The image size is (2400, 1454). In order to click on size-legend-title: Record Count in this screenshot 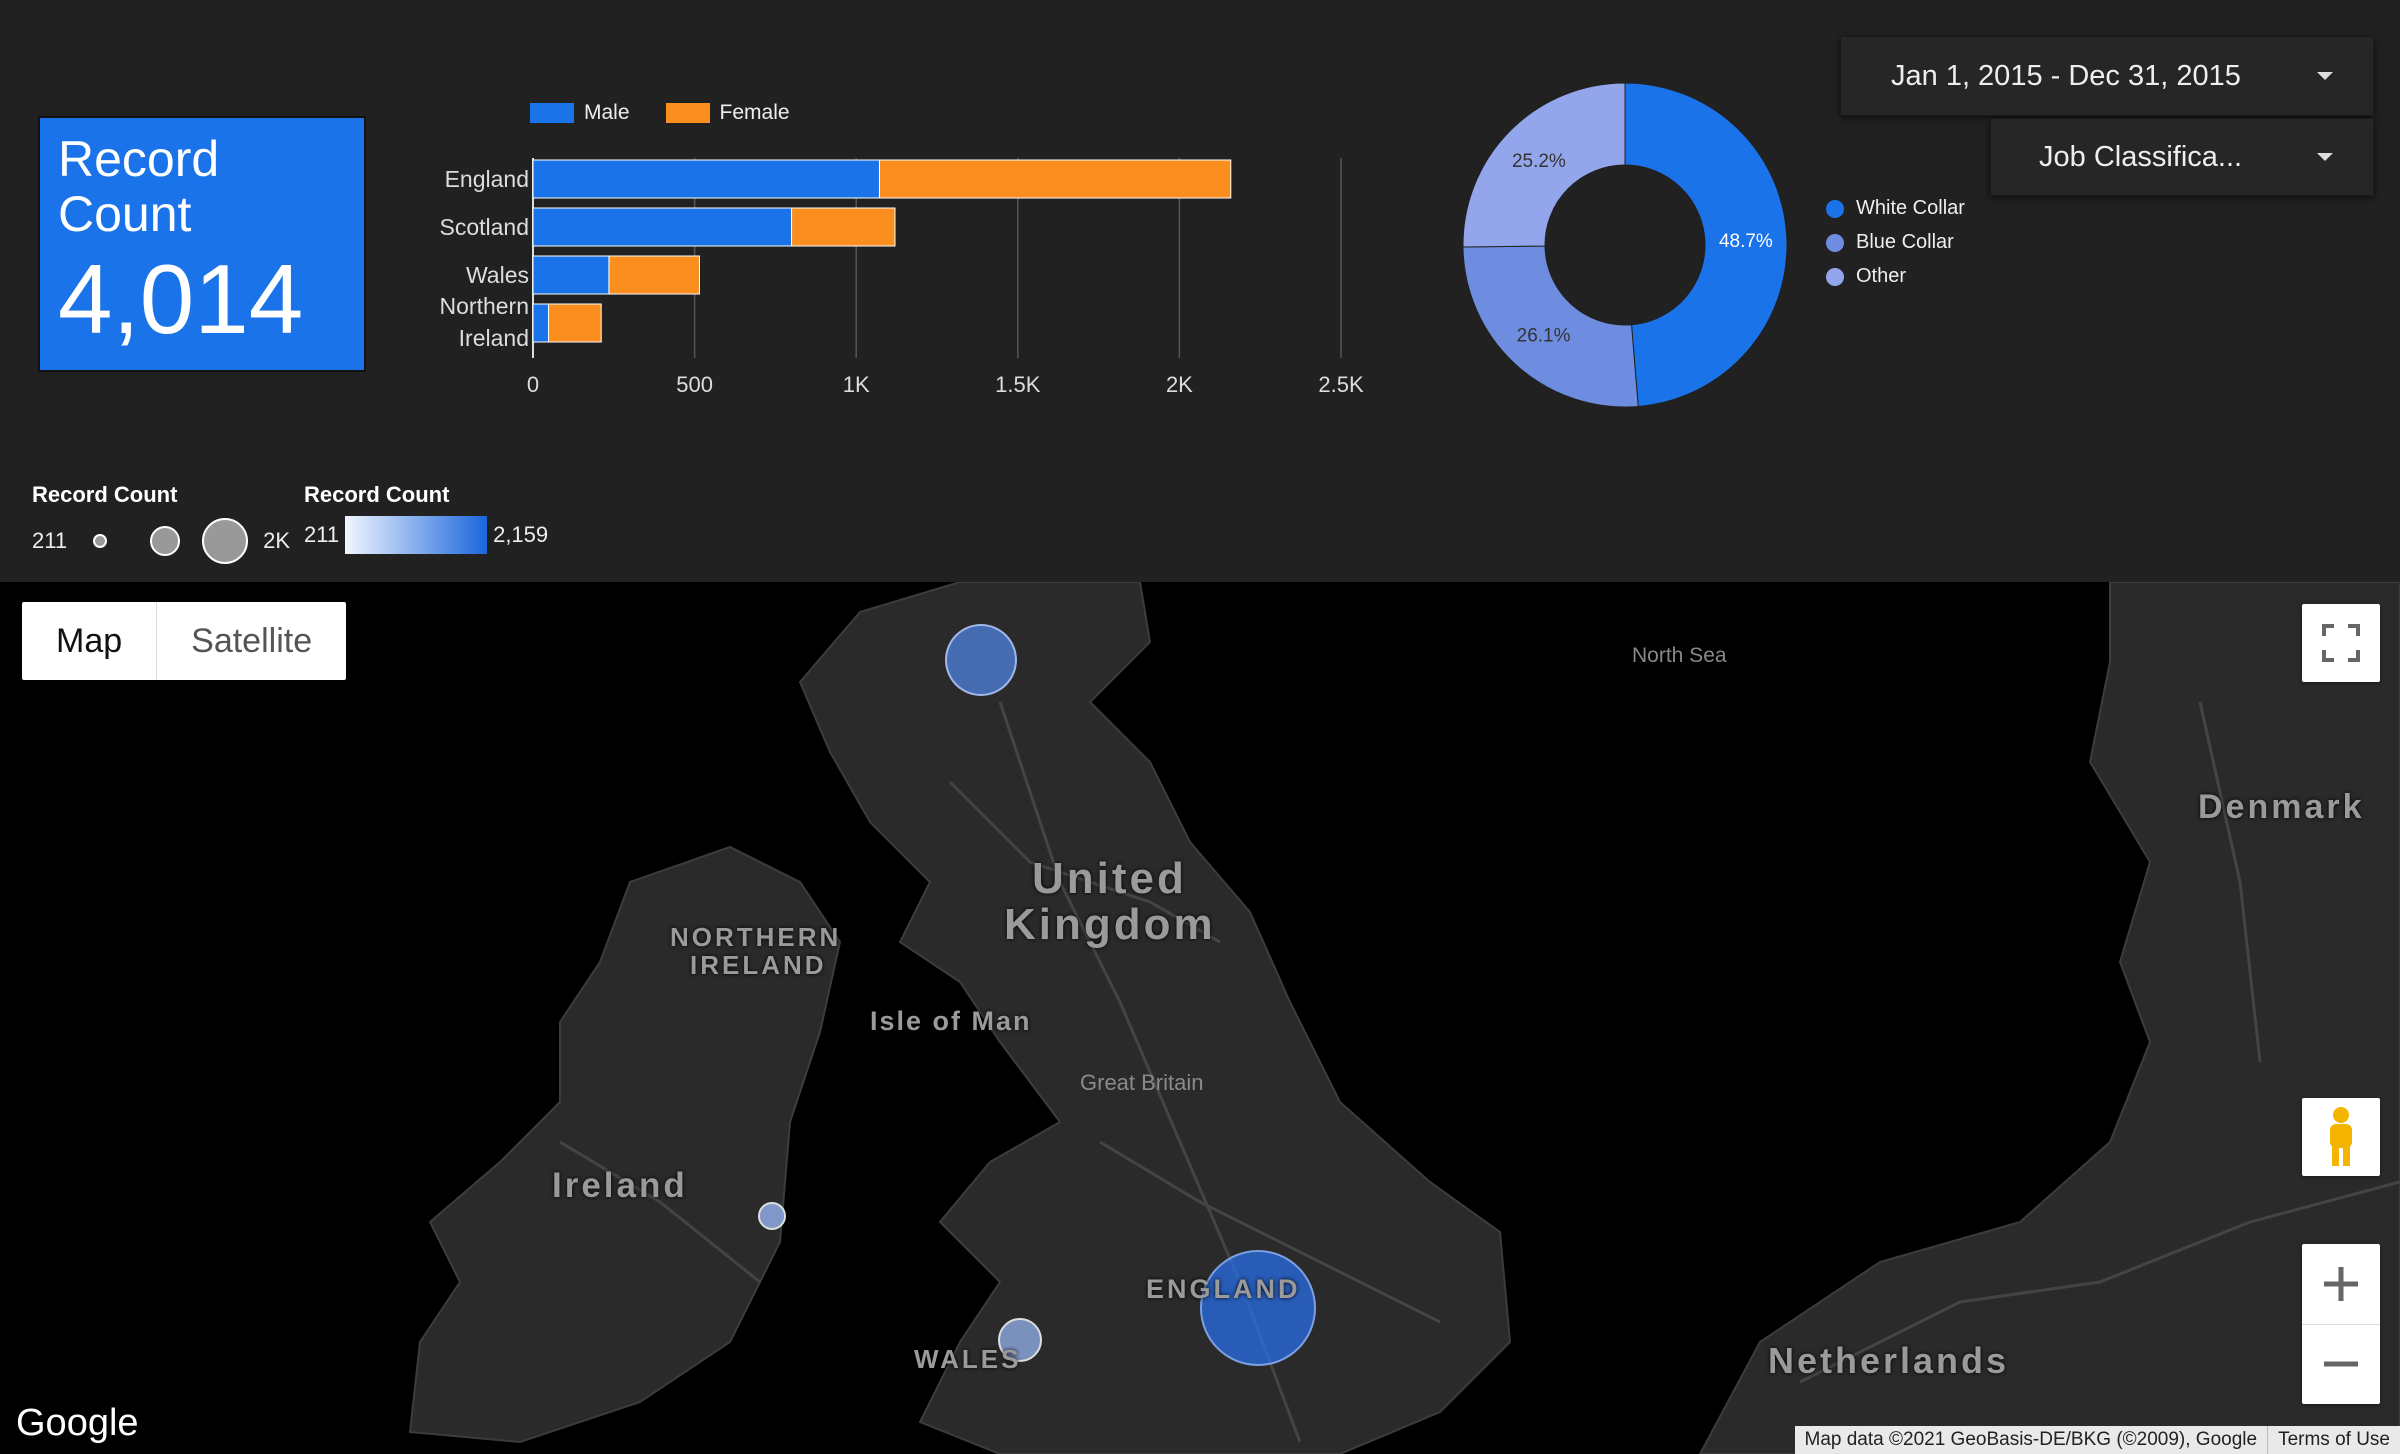, I will do `click(105, 494)`.